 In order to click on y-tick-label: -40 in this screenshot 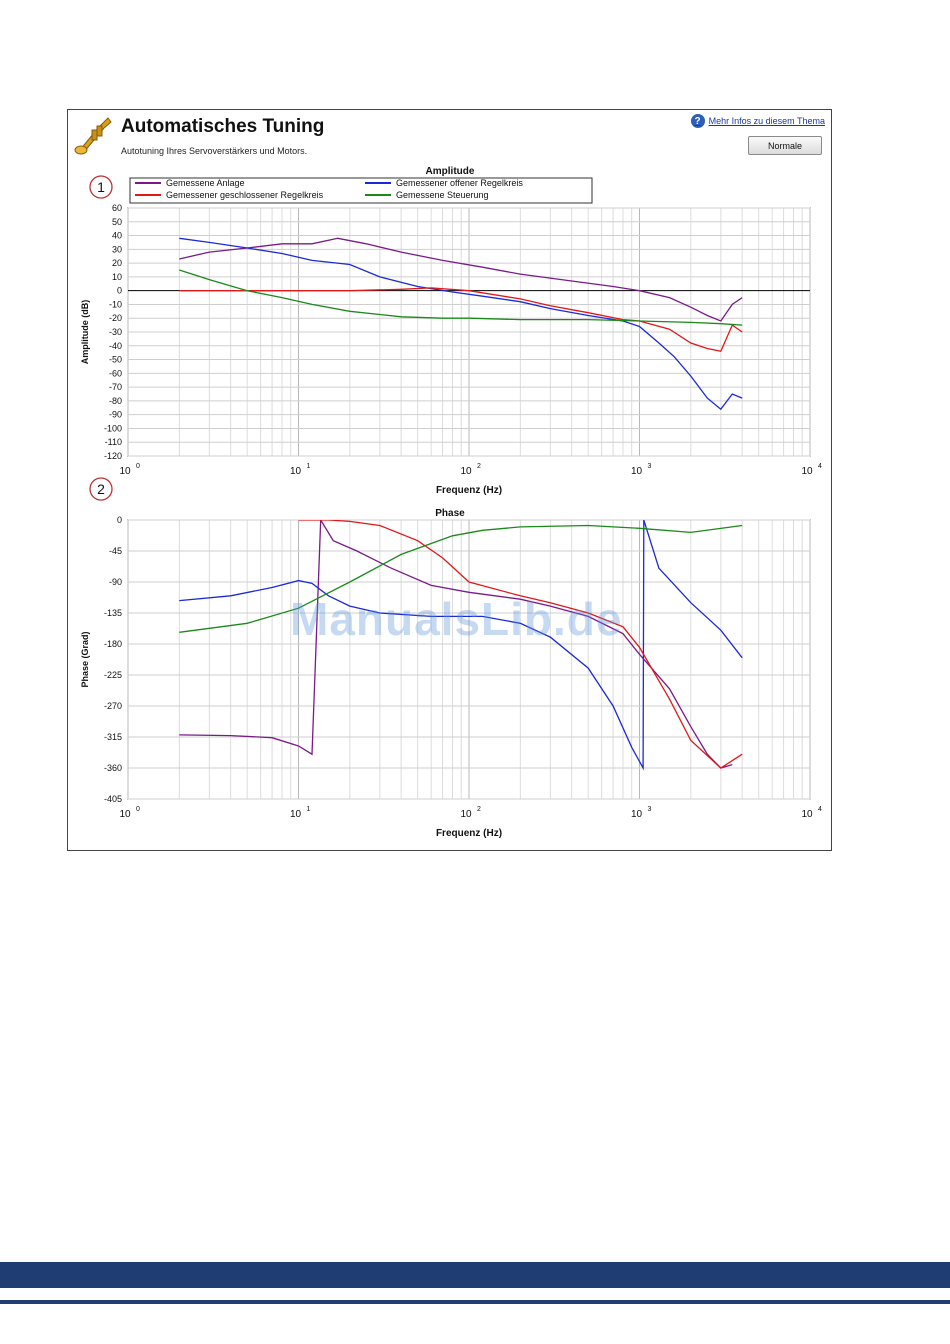, I will do `click(115, 346)`.